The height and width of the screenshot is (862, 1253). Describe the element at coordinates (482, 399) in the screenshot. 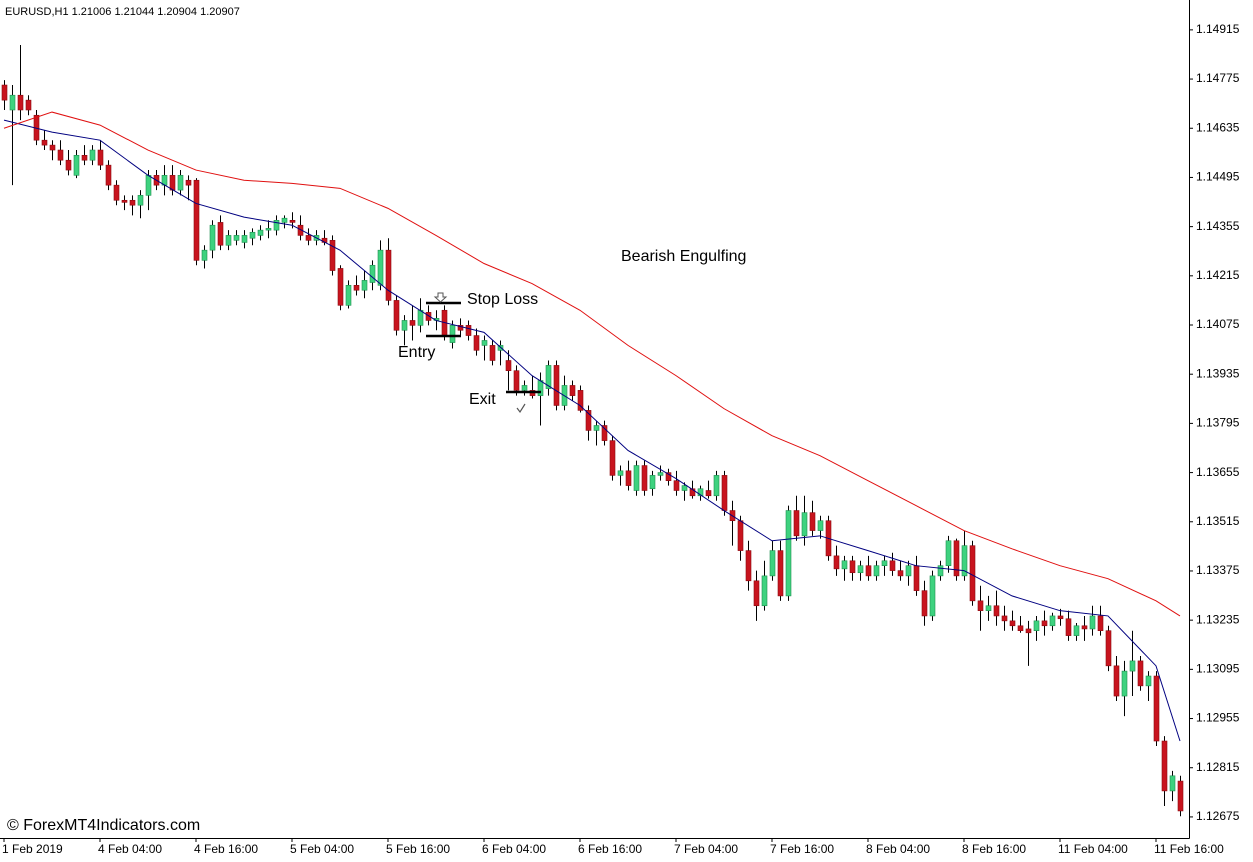

I see `annotation: Exit` at that location.